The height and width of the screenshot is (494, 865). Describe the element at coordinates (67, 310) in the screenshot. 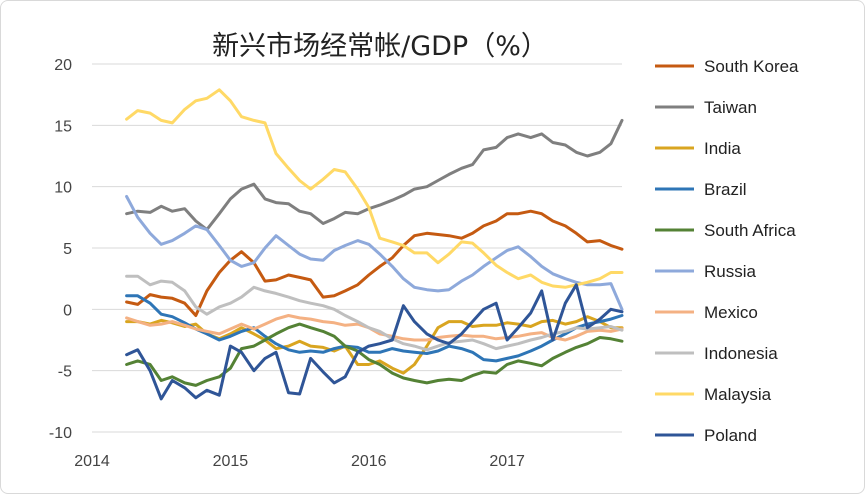

I see `y-tick-label: 0` at that location.